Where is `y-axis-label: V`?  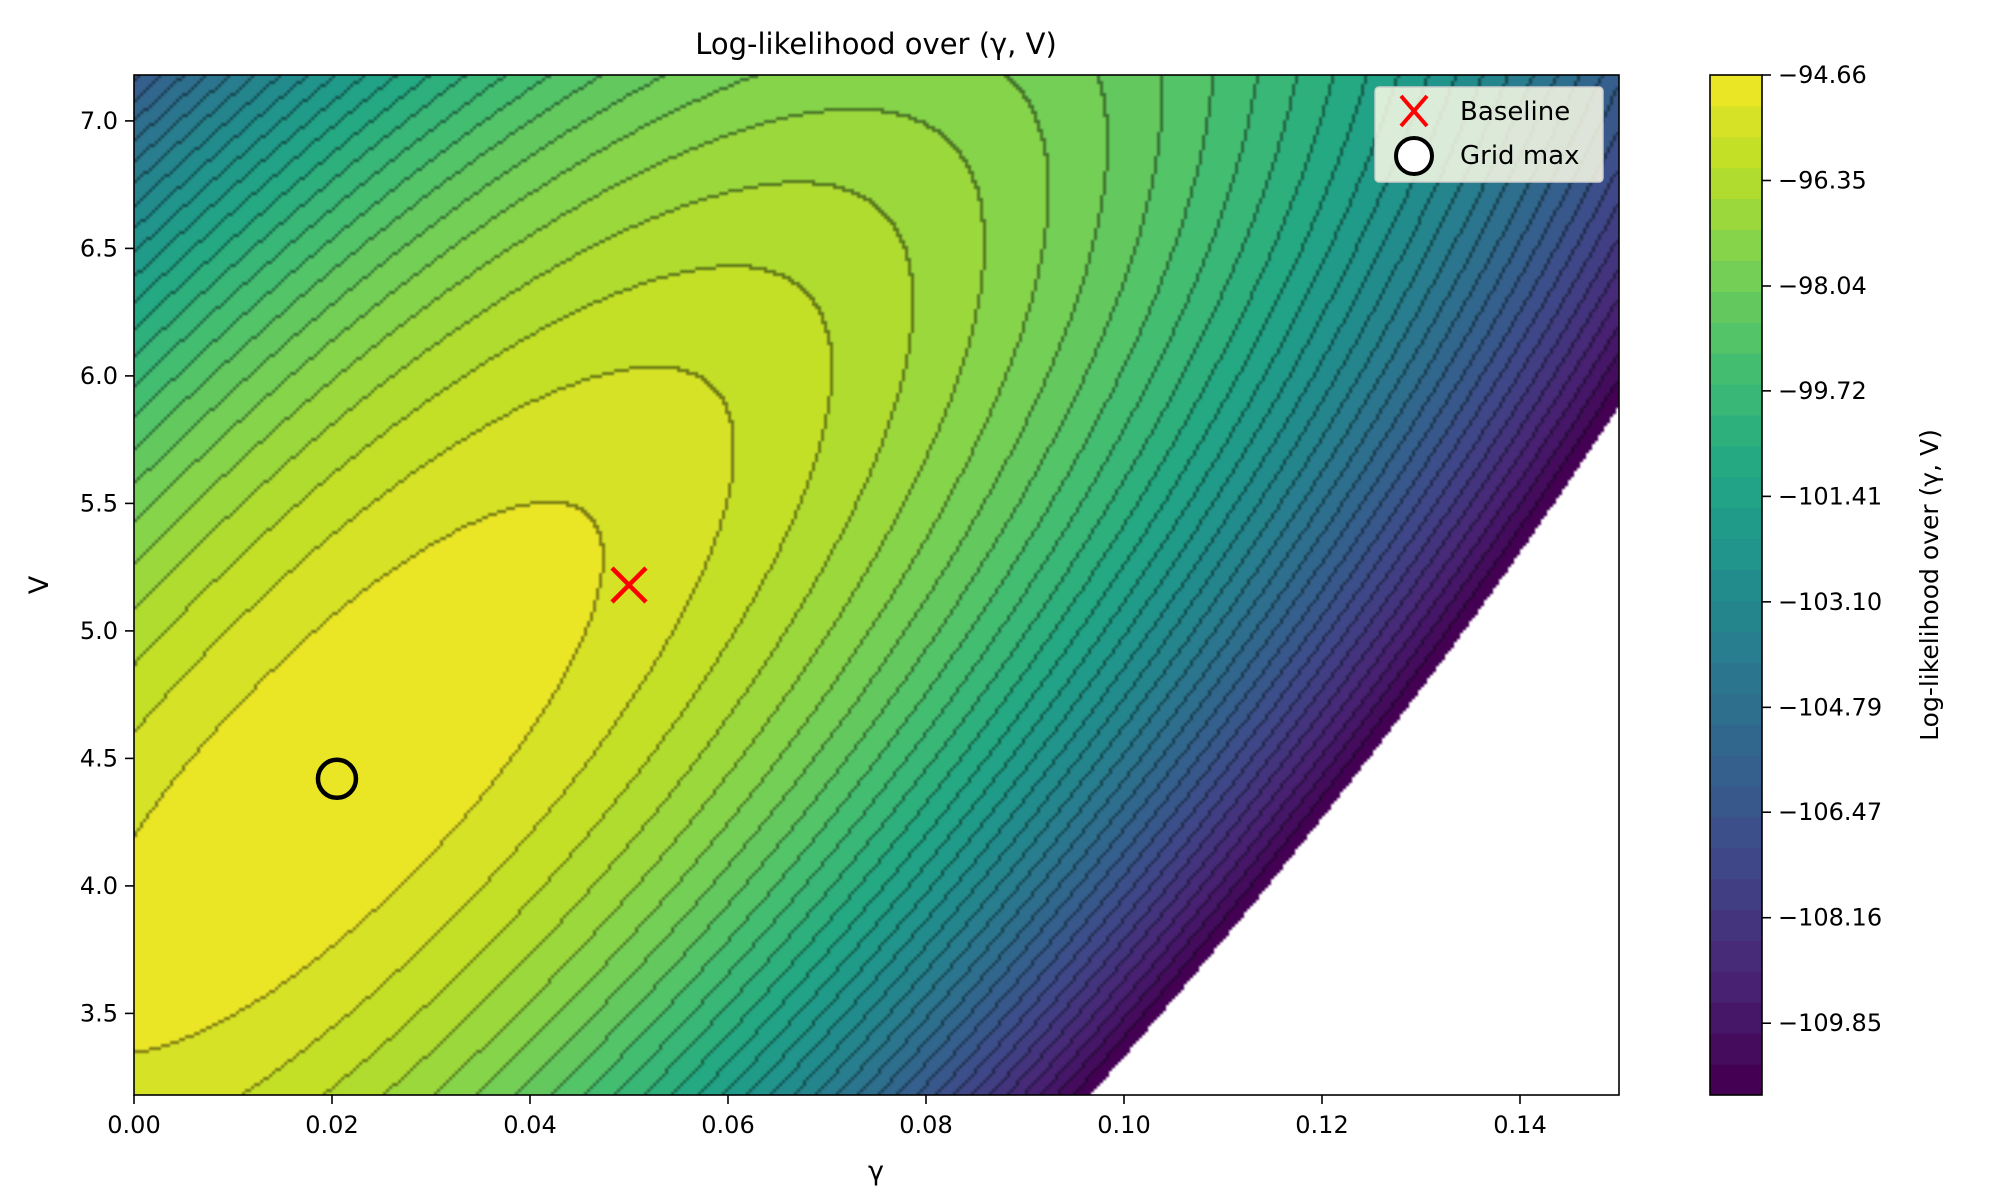
y-axis-label: V is located at coordinates (39, 584).